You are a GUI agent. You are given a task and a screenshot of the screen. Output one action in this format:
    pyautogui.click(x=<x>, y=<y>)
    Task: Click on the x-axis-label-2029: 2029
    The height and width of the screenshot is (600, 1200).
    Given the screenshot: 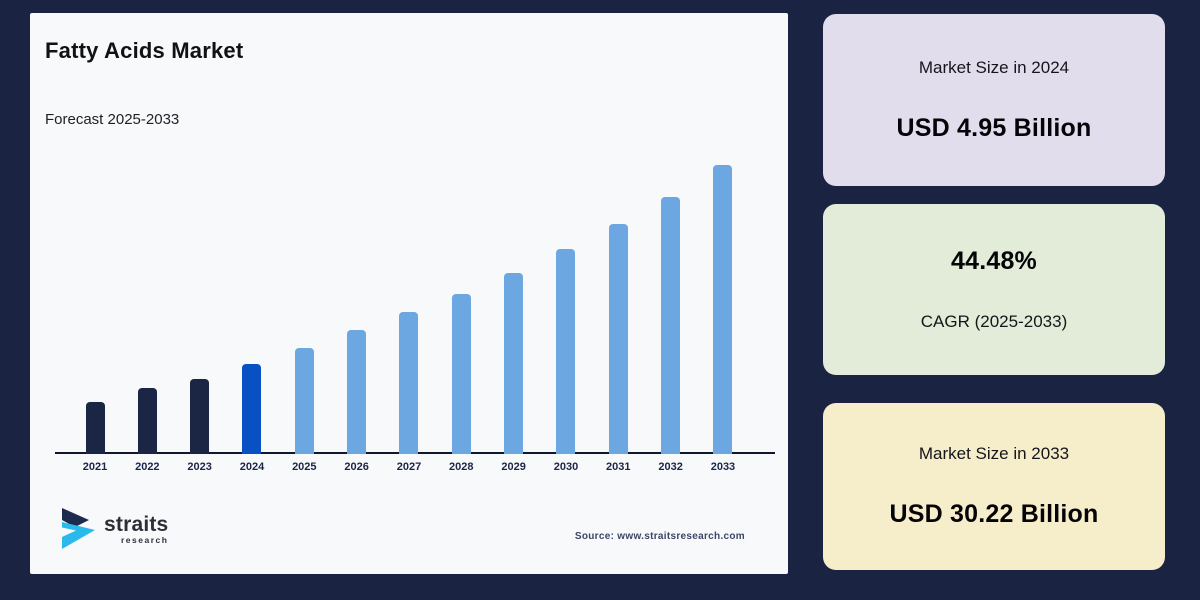 What is the action you would take?
    pyautogui.click(x=513, y=467)
    